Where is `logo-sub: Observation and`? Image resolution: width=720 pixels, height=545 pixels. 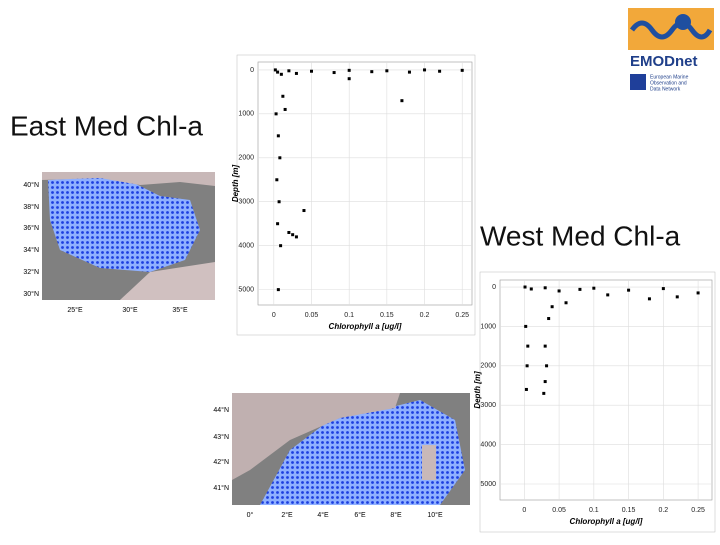
logo-sub: Observation and is located at coordinates (668, 83).